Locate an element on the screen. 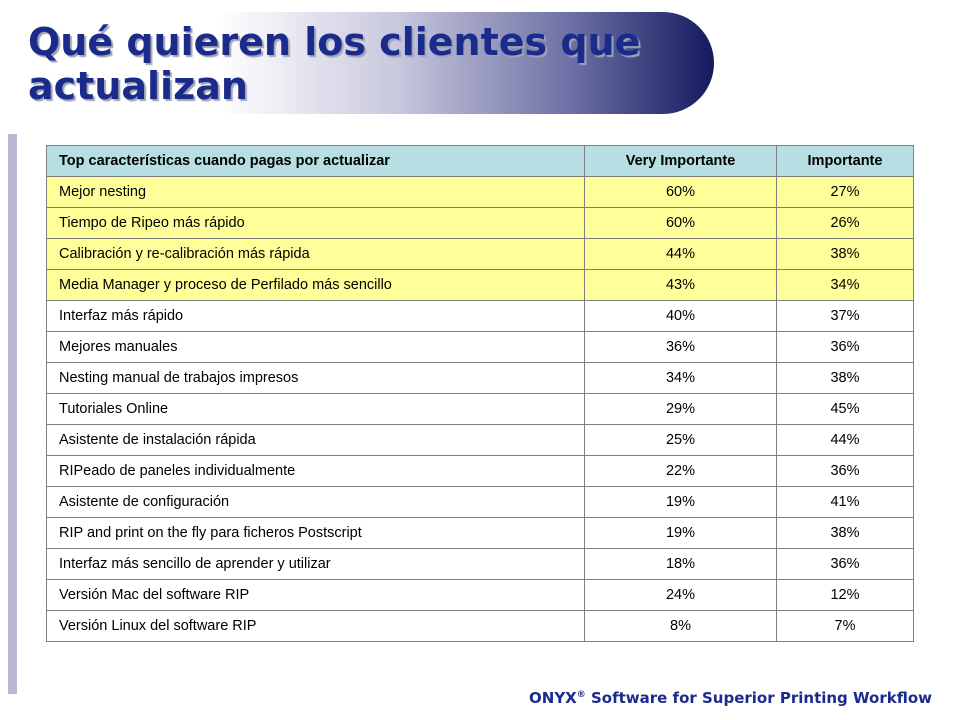  registered-mark: ® is located at coordinates (581, 695).